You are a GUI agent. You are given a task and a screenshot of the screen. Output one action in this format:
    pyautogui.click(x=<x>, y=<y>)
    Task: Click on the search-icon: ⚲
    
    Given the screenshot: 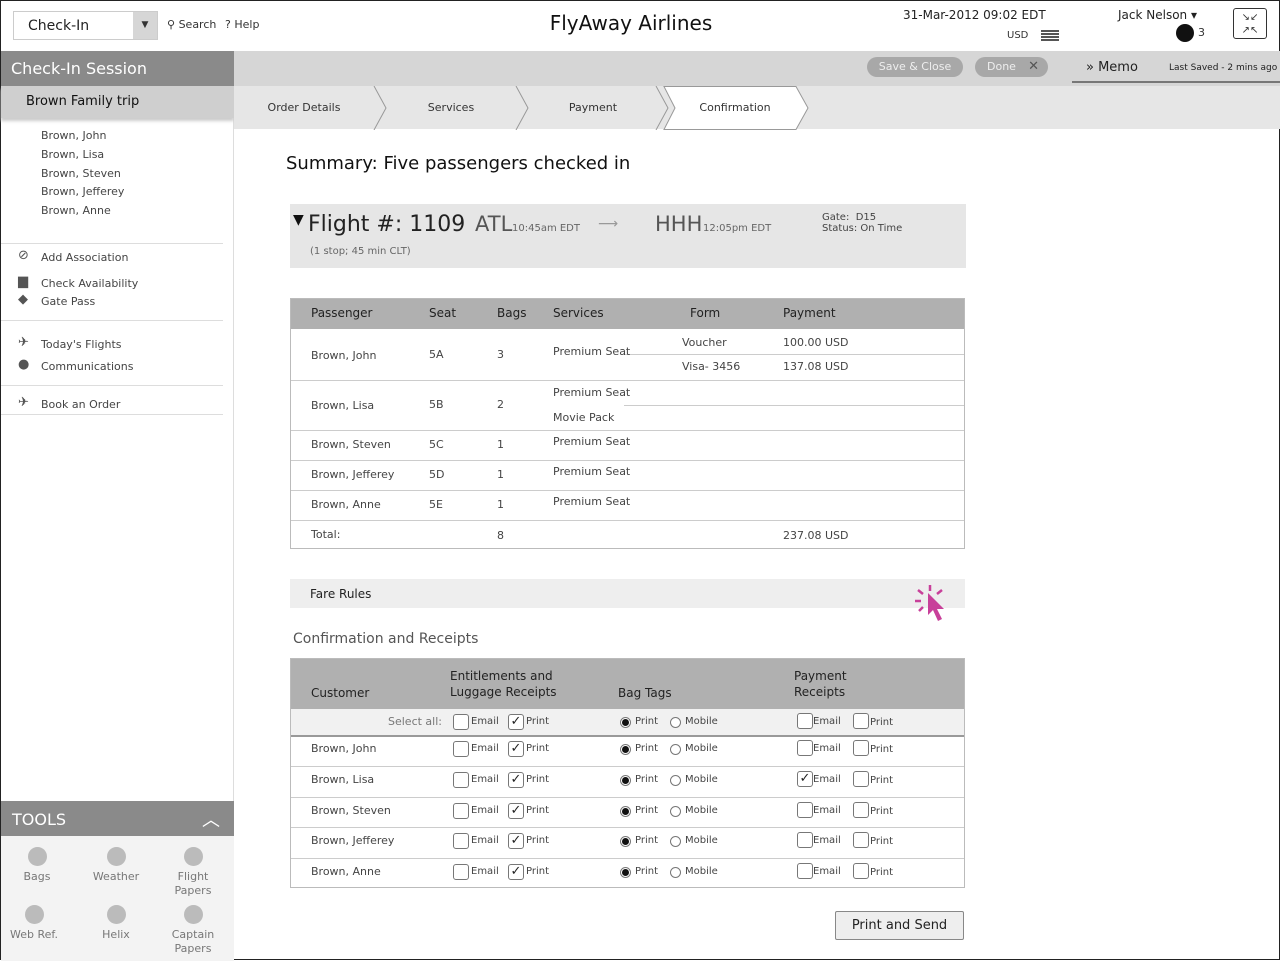 What is the action you would take?
    pyautogui.click(x=173, y=24)
    